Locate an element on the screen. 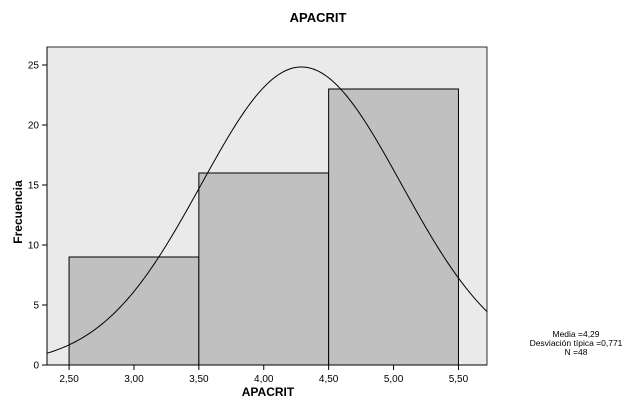  x-tick-label: 4,50 is located at coordinates (329, 379).